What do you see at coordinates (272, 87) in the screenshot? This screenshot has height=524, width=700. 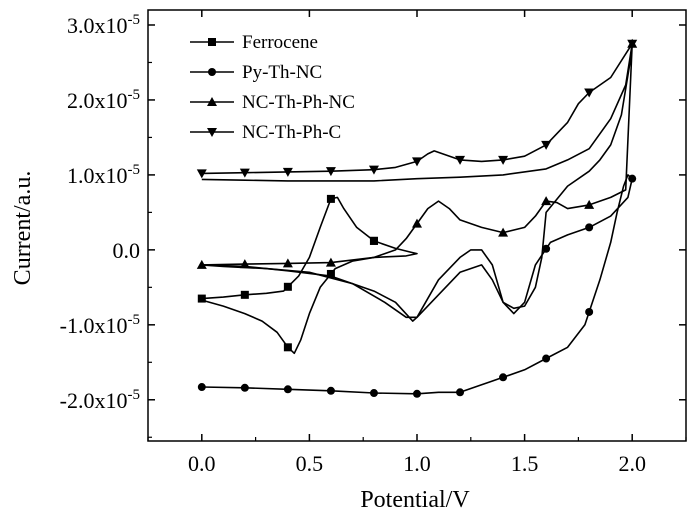 I see `legend: Ferrocene Py-Th-NC NC-Th-Ph-NC NC-Th-Ph-C` at bounding box center [272, 87].